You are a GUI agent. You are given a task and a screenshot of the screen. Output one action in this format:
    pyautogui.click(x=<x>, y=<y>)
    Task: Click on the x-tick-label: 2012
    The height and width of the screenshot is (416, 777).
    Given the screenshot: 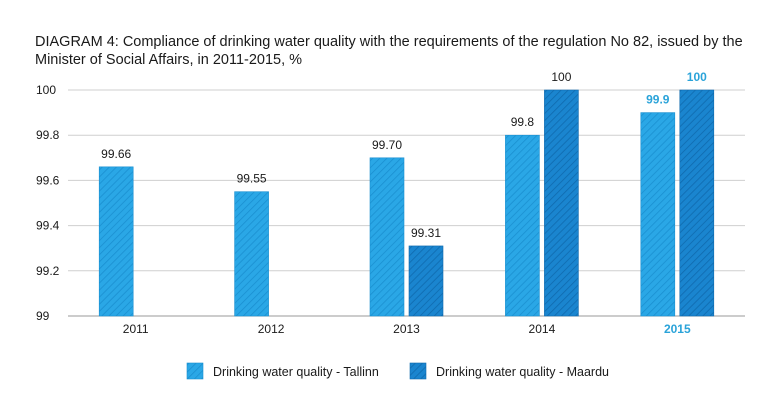 What is the action you would take?
    pyautogui.click(x=271, y=329)
    